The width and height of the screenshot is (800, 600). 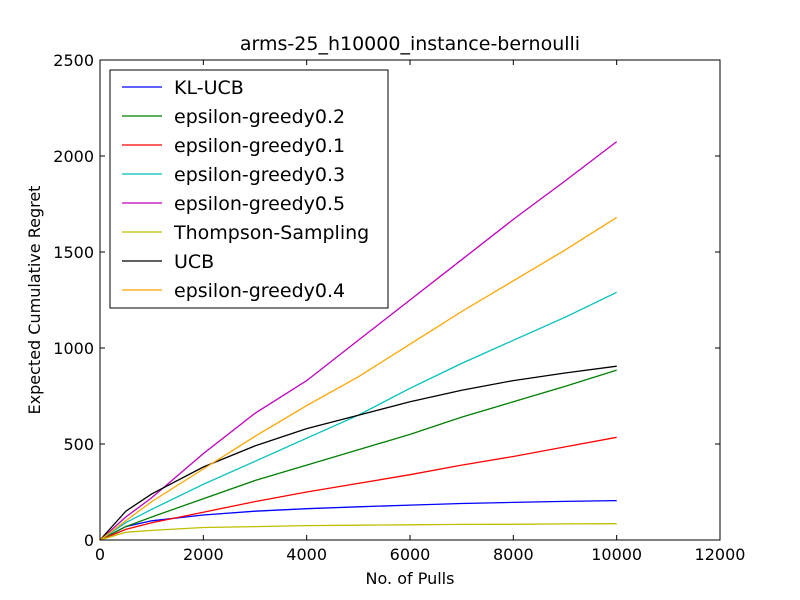 I want to click on legend-label: epsilon-greedy0.5, so click(x=259, y=204).